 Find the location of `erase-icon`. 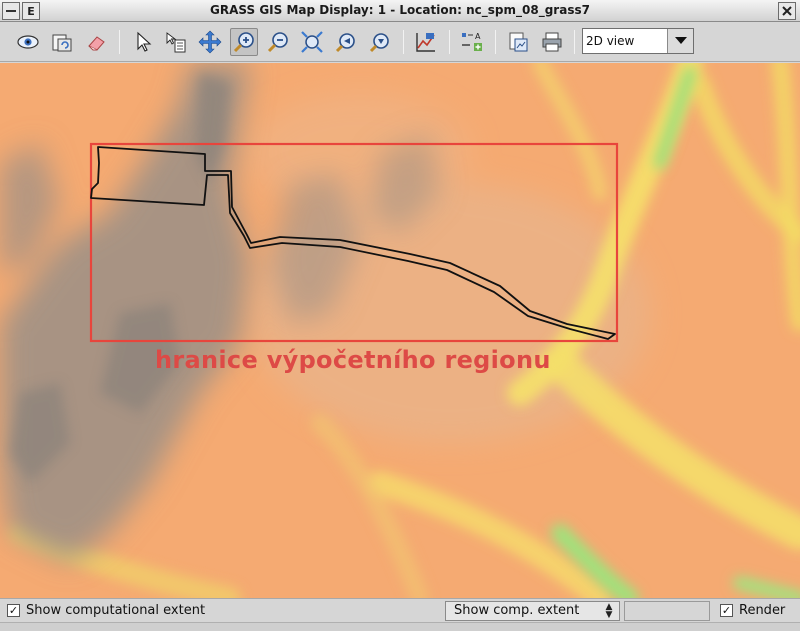

erase-icon is located at coordinates (96, 43).